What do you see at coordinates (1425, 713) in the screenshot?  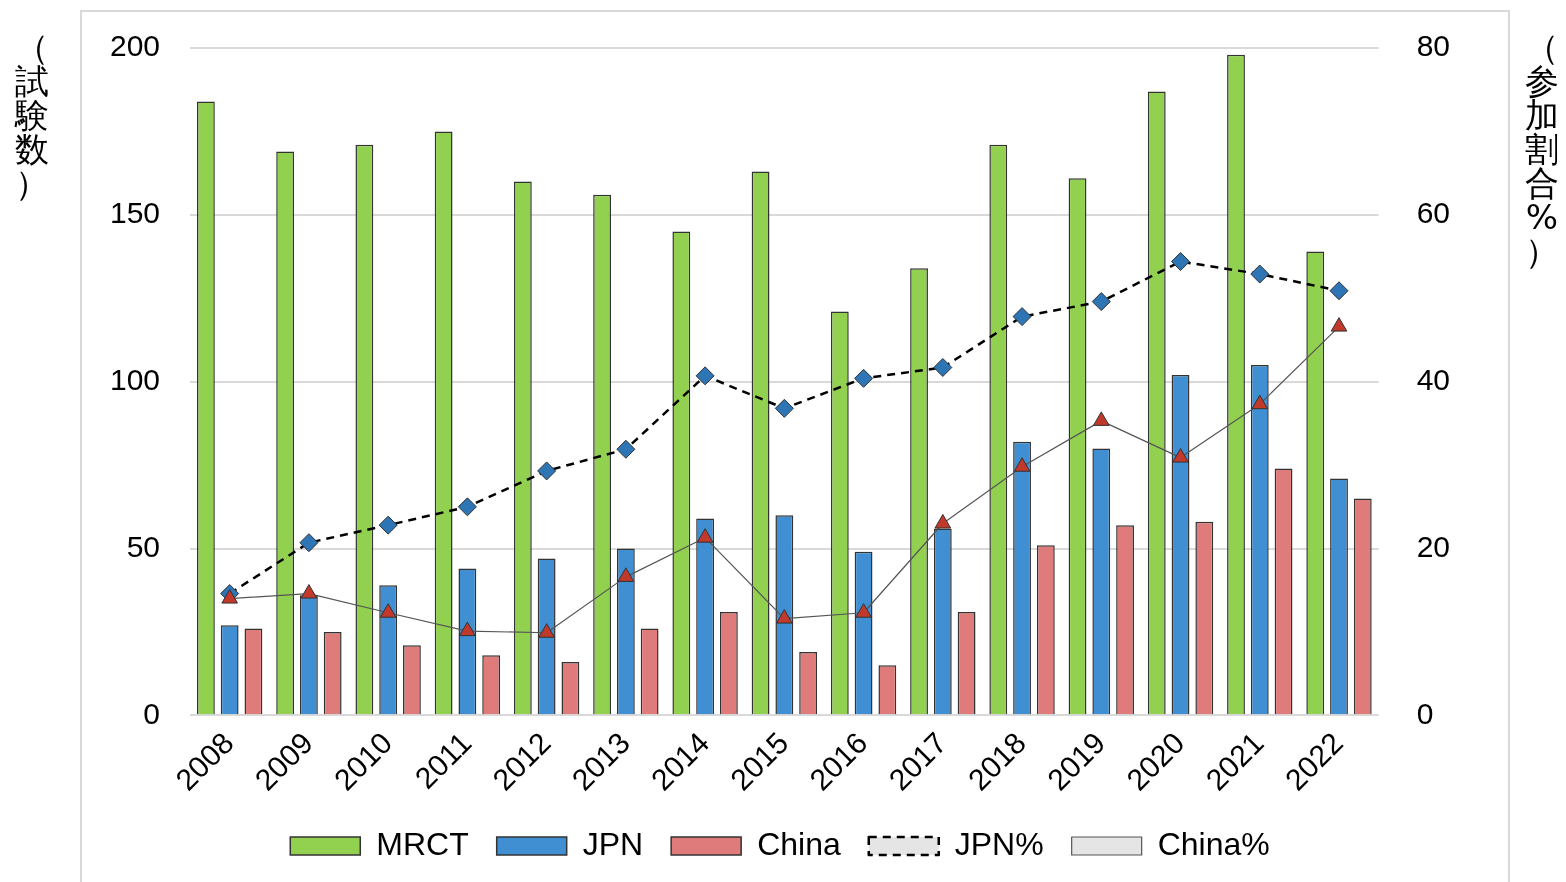 I see `y2-tick-label: 0` at bounding box center [1425, 713].